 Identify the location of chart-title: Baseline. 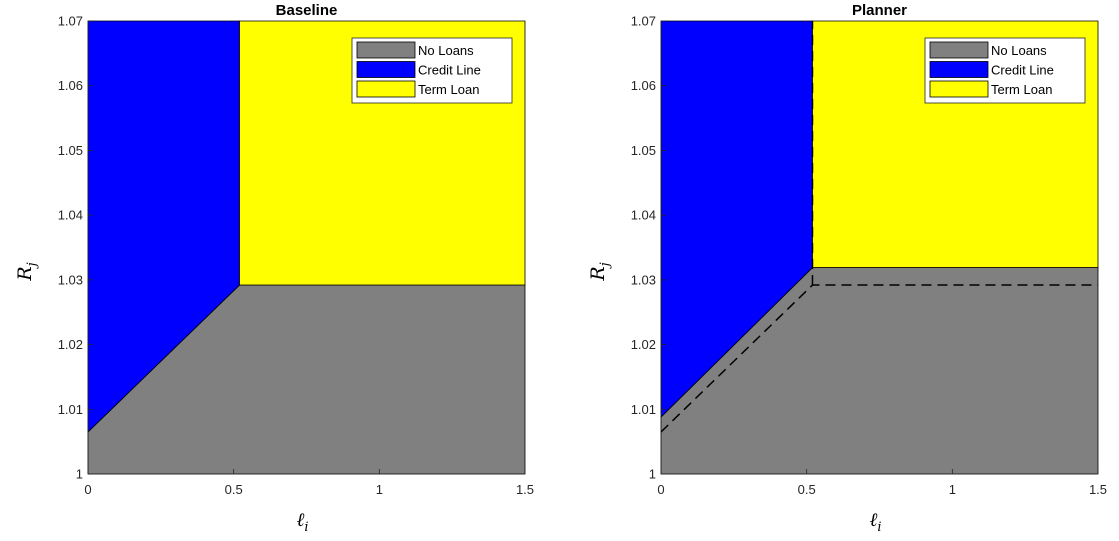
(307, 10).